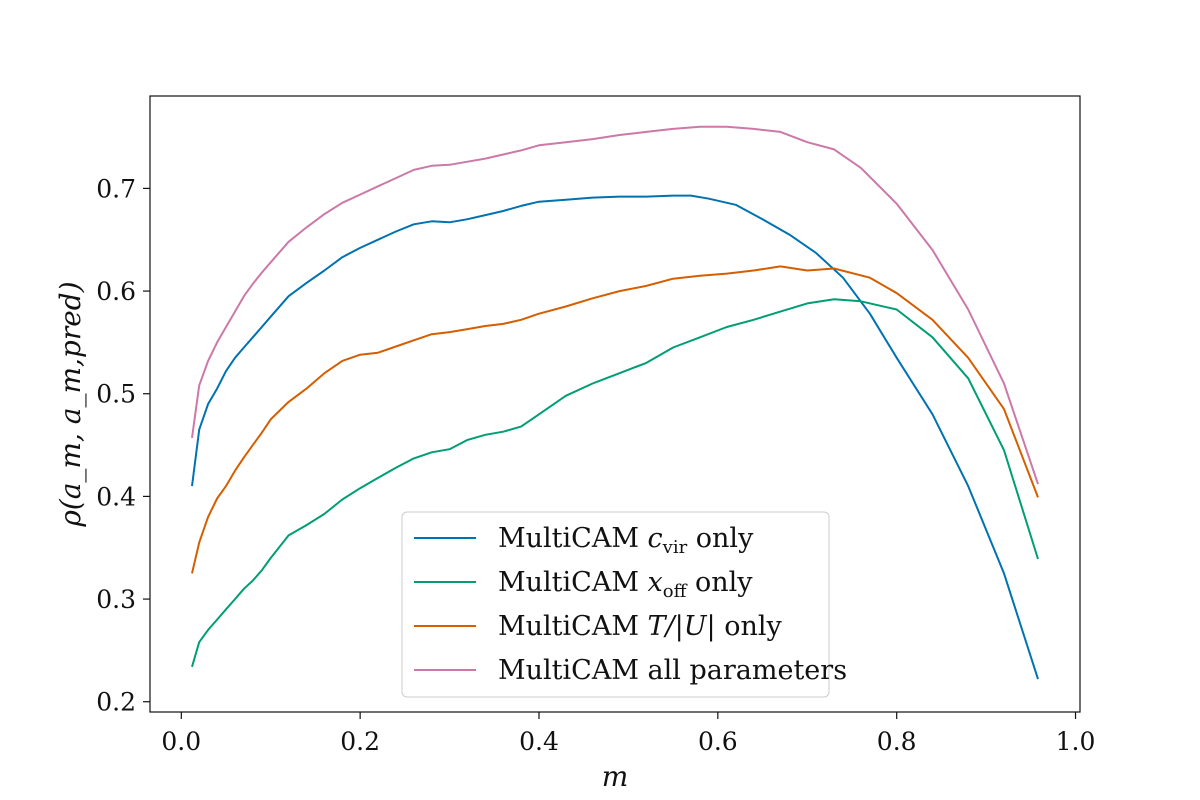 Image resolution: width=1200 pixels, height=800 pixels. I want to click on y-tick-label: 0.5, so click(116, 394).